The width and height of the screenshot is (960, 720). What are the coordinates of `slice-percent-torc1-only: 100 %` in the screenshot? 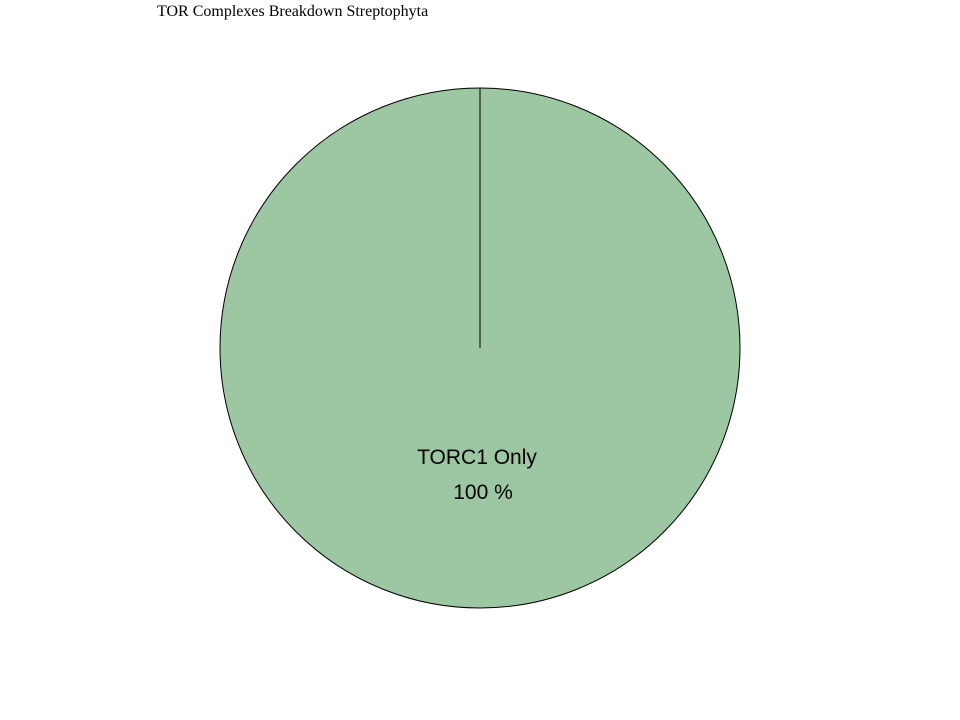 It's located at (483, 492).